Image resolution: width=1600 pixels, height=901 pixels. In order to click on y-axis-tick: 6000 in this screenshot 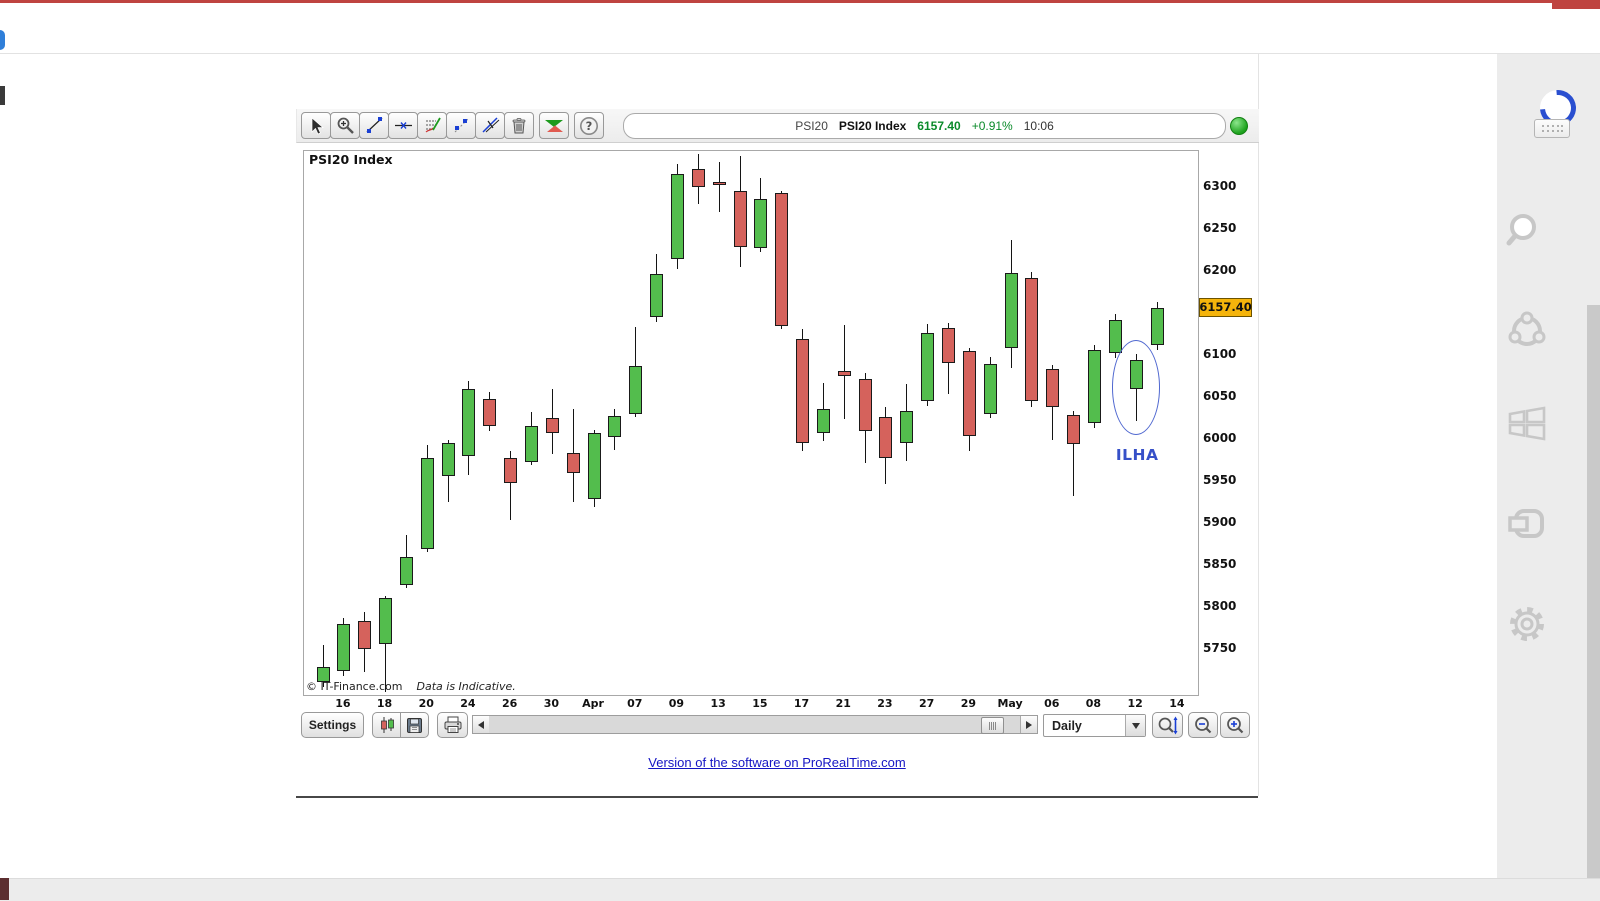, I will do `click(1220, 438)`.